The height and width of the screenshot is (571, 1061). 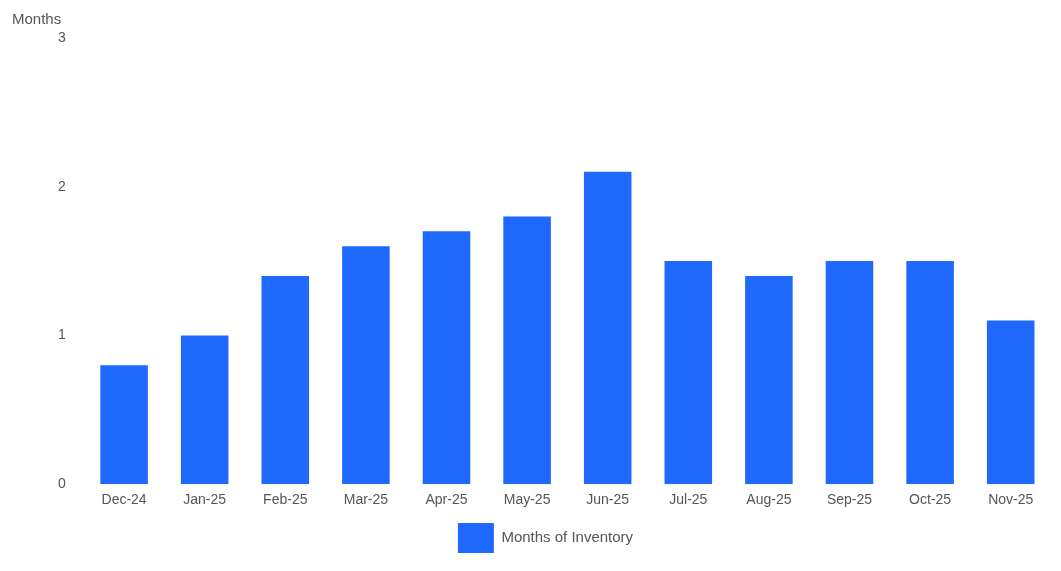 What do you see at coordinates (1011, 499) in the screenshot?
I see `x-tick-label: Nov-25` at bounding box center [1011, 499].